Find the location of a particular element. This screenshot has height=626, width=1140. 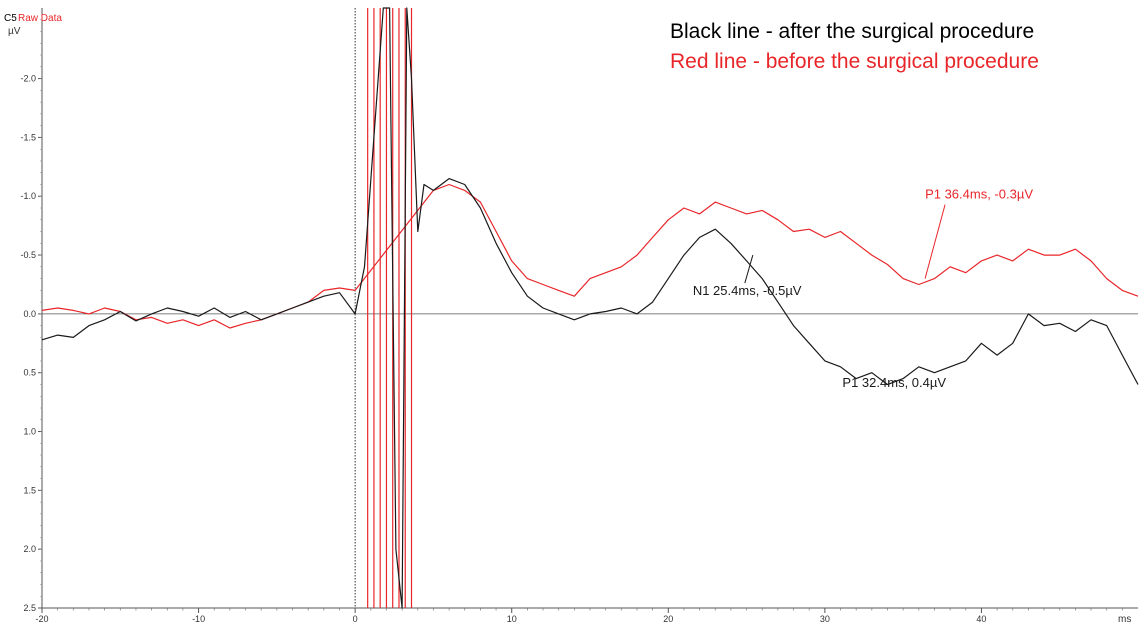

annotation-p1_red: P1 36.4ms, -0.3µV is located at coordinates (979, 194).